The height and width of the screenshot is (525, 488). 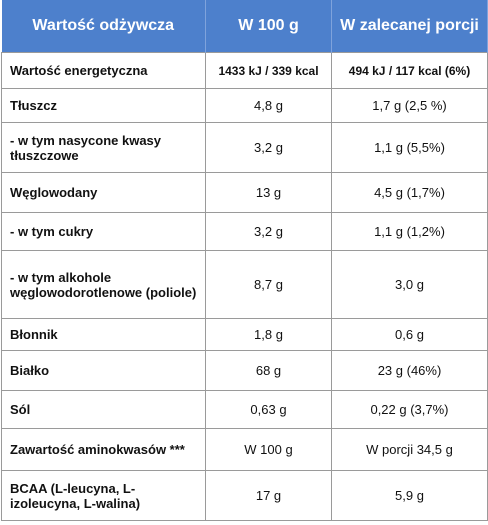 I want to click on row-label: Sól, so click(x=103, y=409).